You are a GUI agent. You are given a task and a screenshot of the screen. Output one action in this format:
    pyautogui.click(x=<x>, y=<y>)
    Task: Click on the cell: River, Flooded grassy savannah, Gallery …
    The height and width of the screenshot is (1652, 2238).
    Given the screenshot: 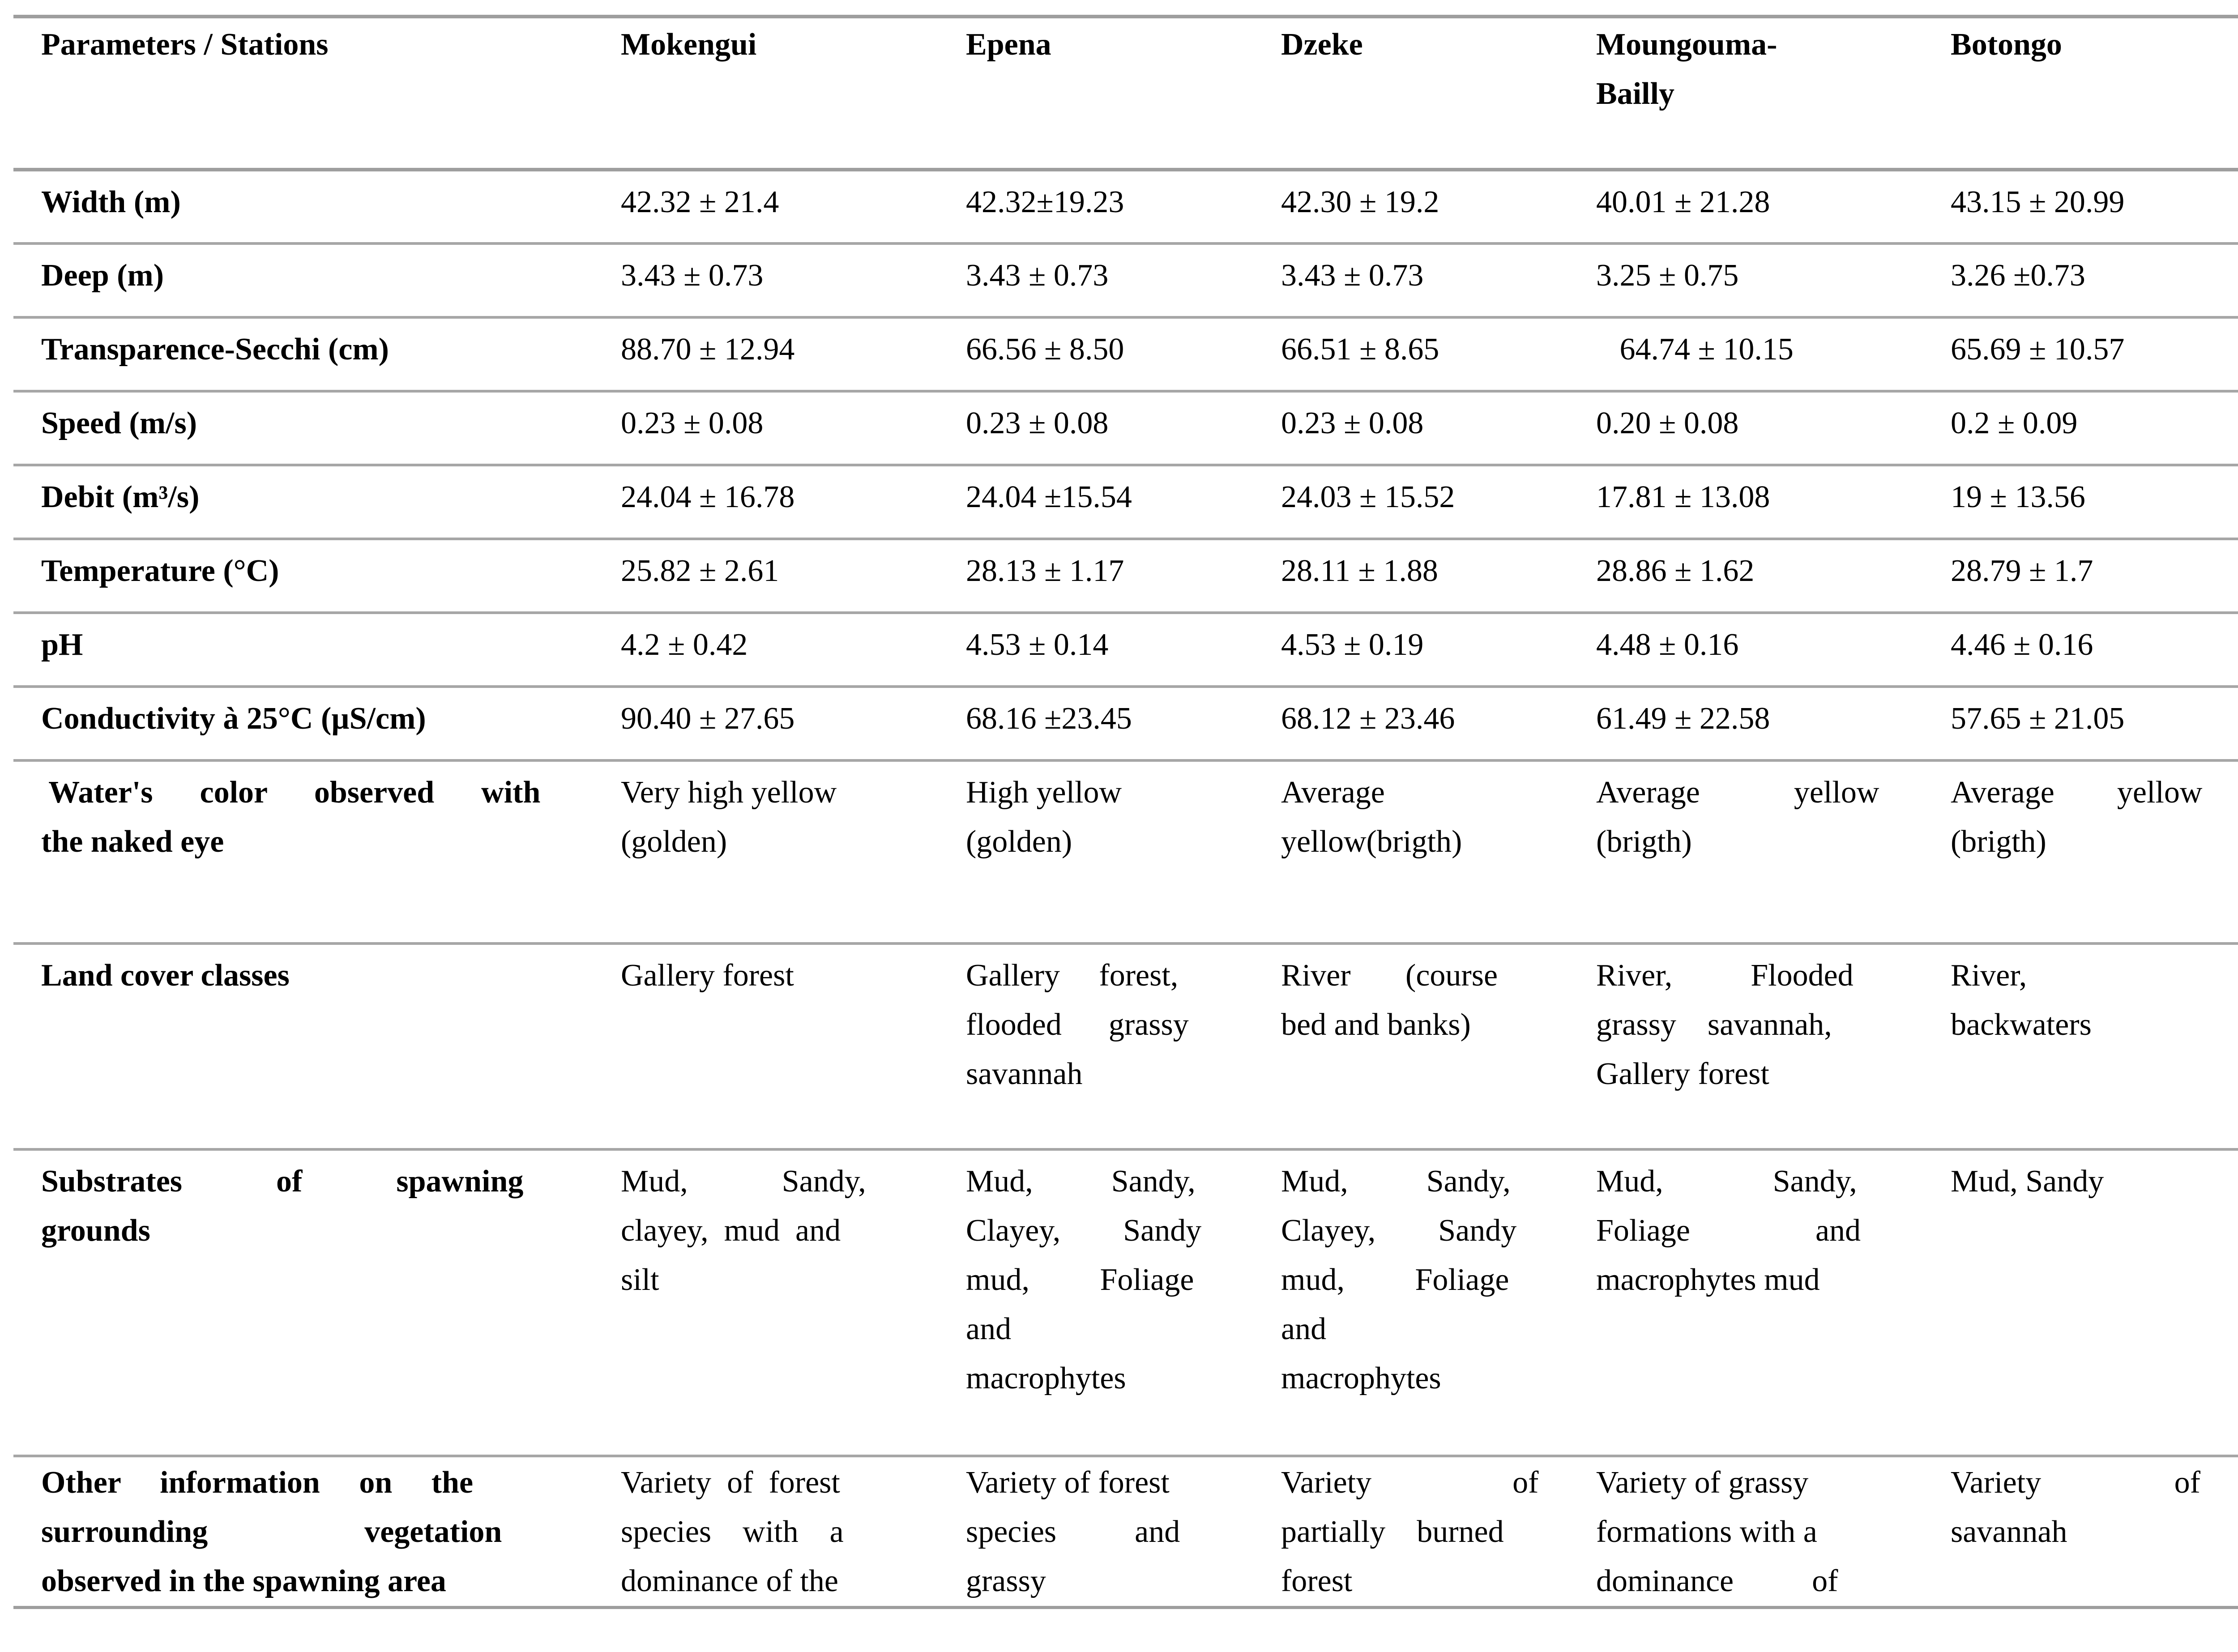 What is the action you would take?
    pyautogui.click(x=1725, y=1024)
    